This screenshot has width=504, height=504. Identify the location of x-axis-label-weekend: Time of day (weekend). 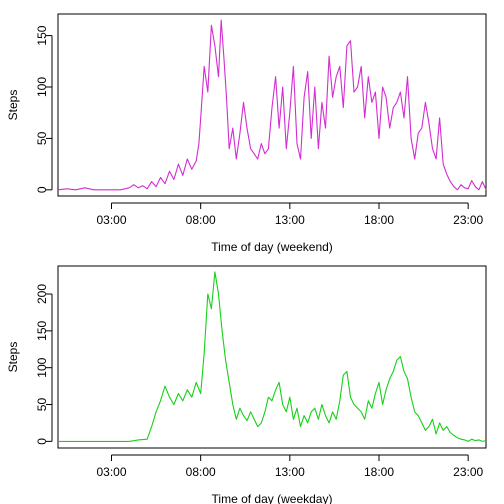
(272, 247).